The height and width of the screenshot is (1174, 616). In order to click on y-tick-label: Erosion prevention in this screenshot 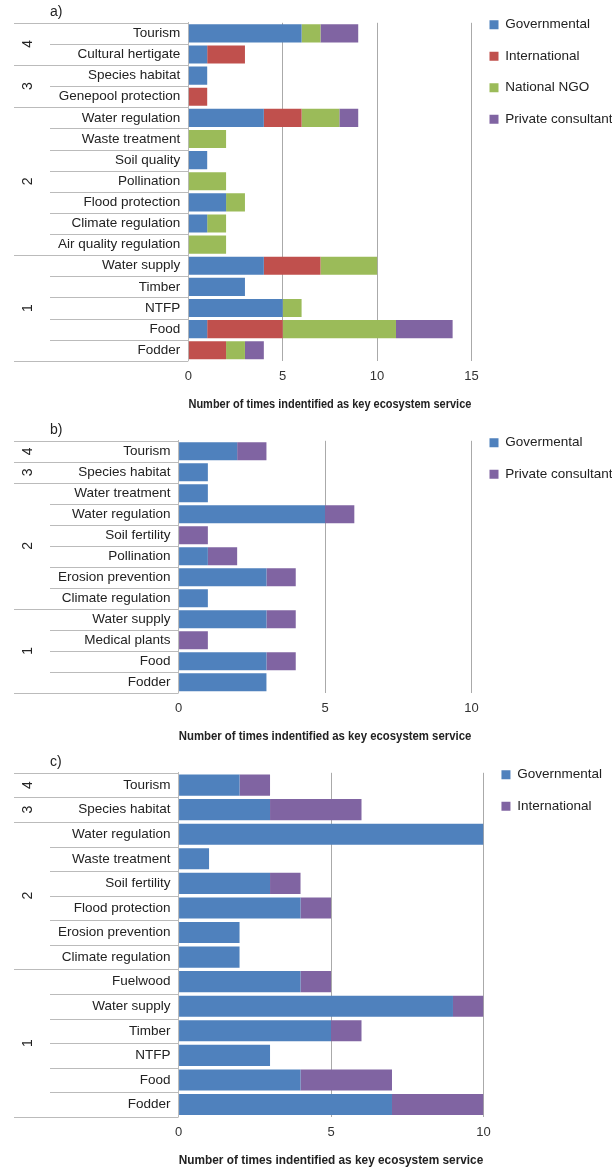, I will do `click(114, 577)`.